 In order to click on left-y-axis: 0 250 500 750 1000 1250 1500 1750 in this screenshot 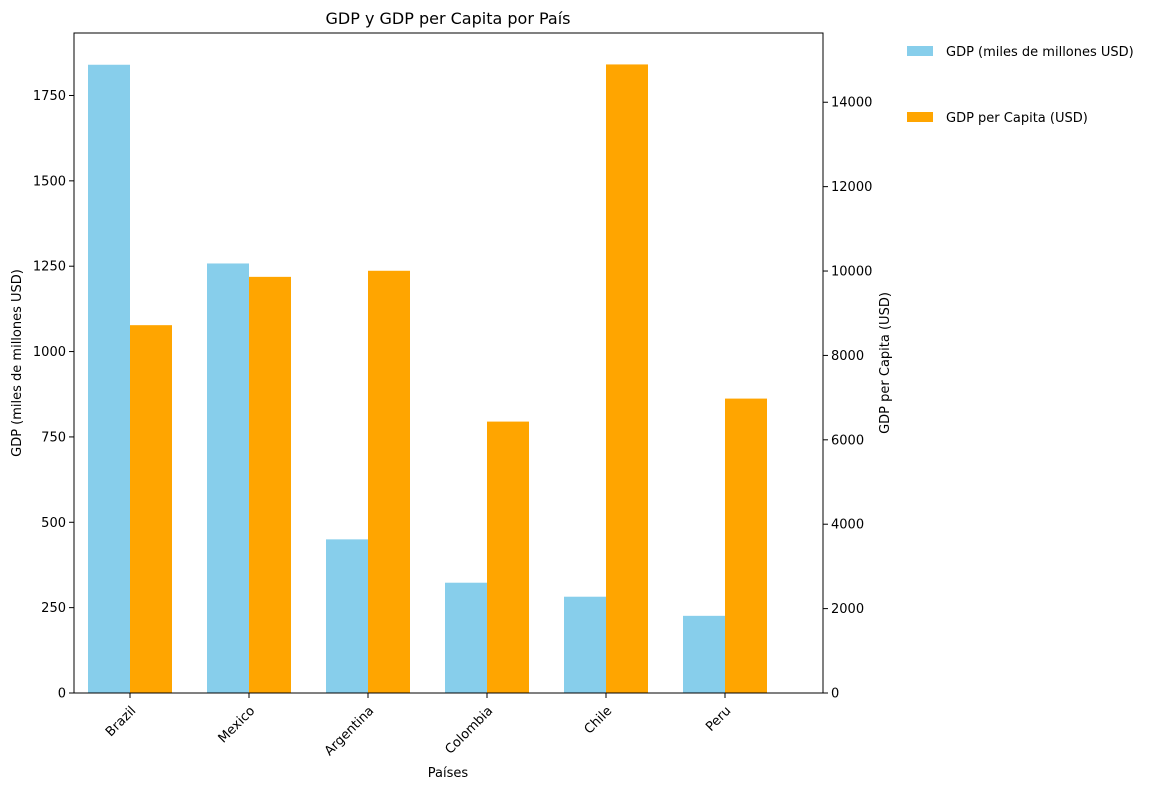, I will do `click(53, 395)`.